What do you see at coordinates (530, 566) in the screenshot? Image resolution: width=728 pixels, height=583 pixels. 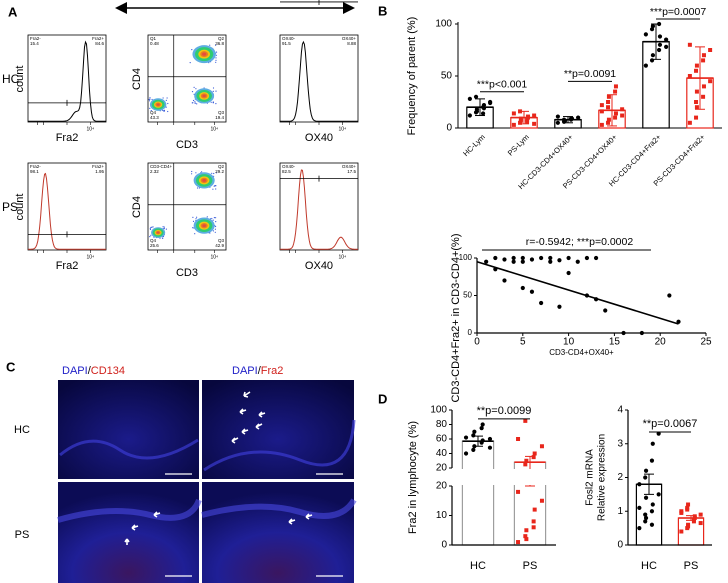 I see `x-tick-label: PS` at bounding box center [530, 566].